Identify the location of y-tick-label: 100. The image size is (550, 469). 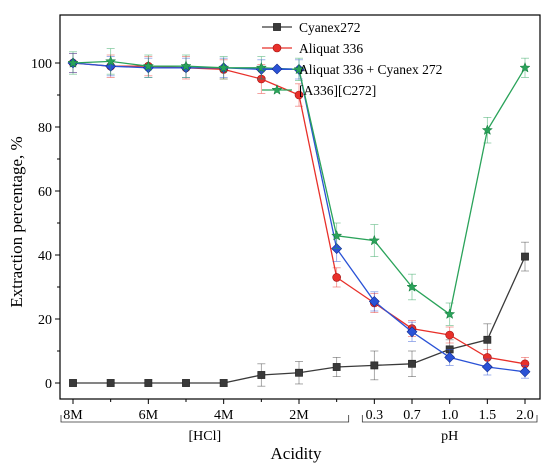
(41, 64).